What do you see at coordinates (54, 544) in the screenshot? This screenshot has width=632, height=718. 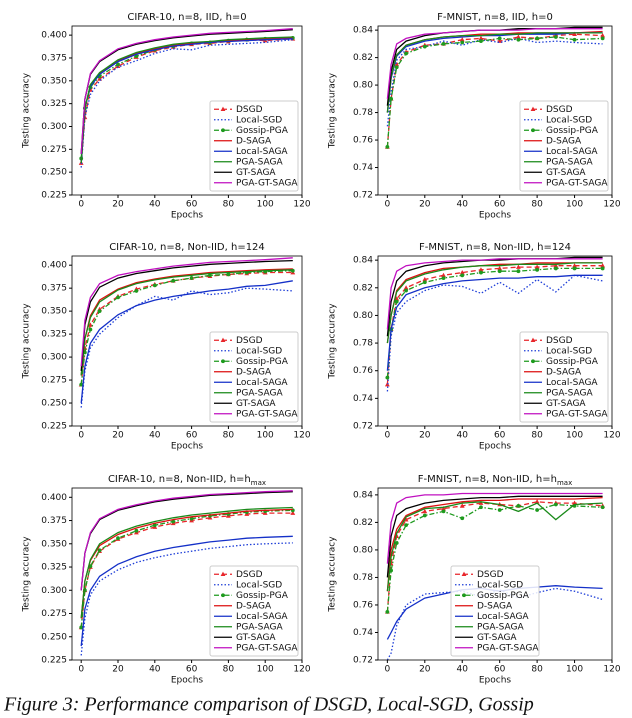 I see `y-tick-label: 0.350` at bounding box center [54, 544].